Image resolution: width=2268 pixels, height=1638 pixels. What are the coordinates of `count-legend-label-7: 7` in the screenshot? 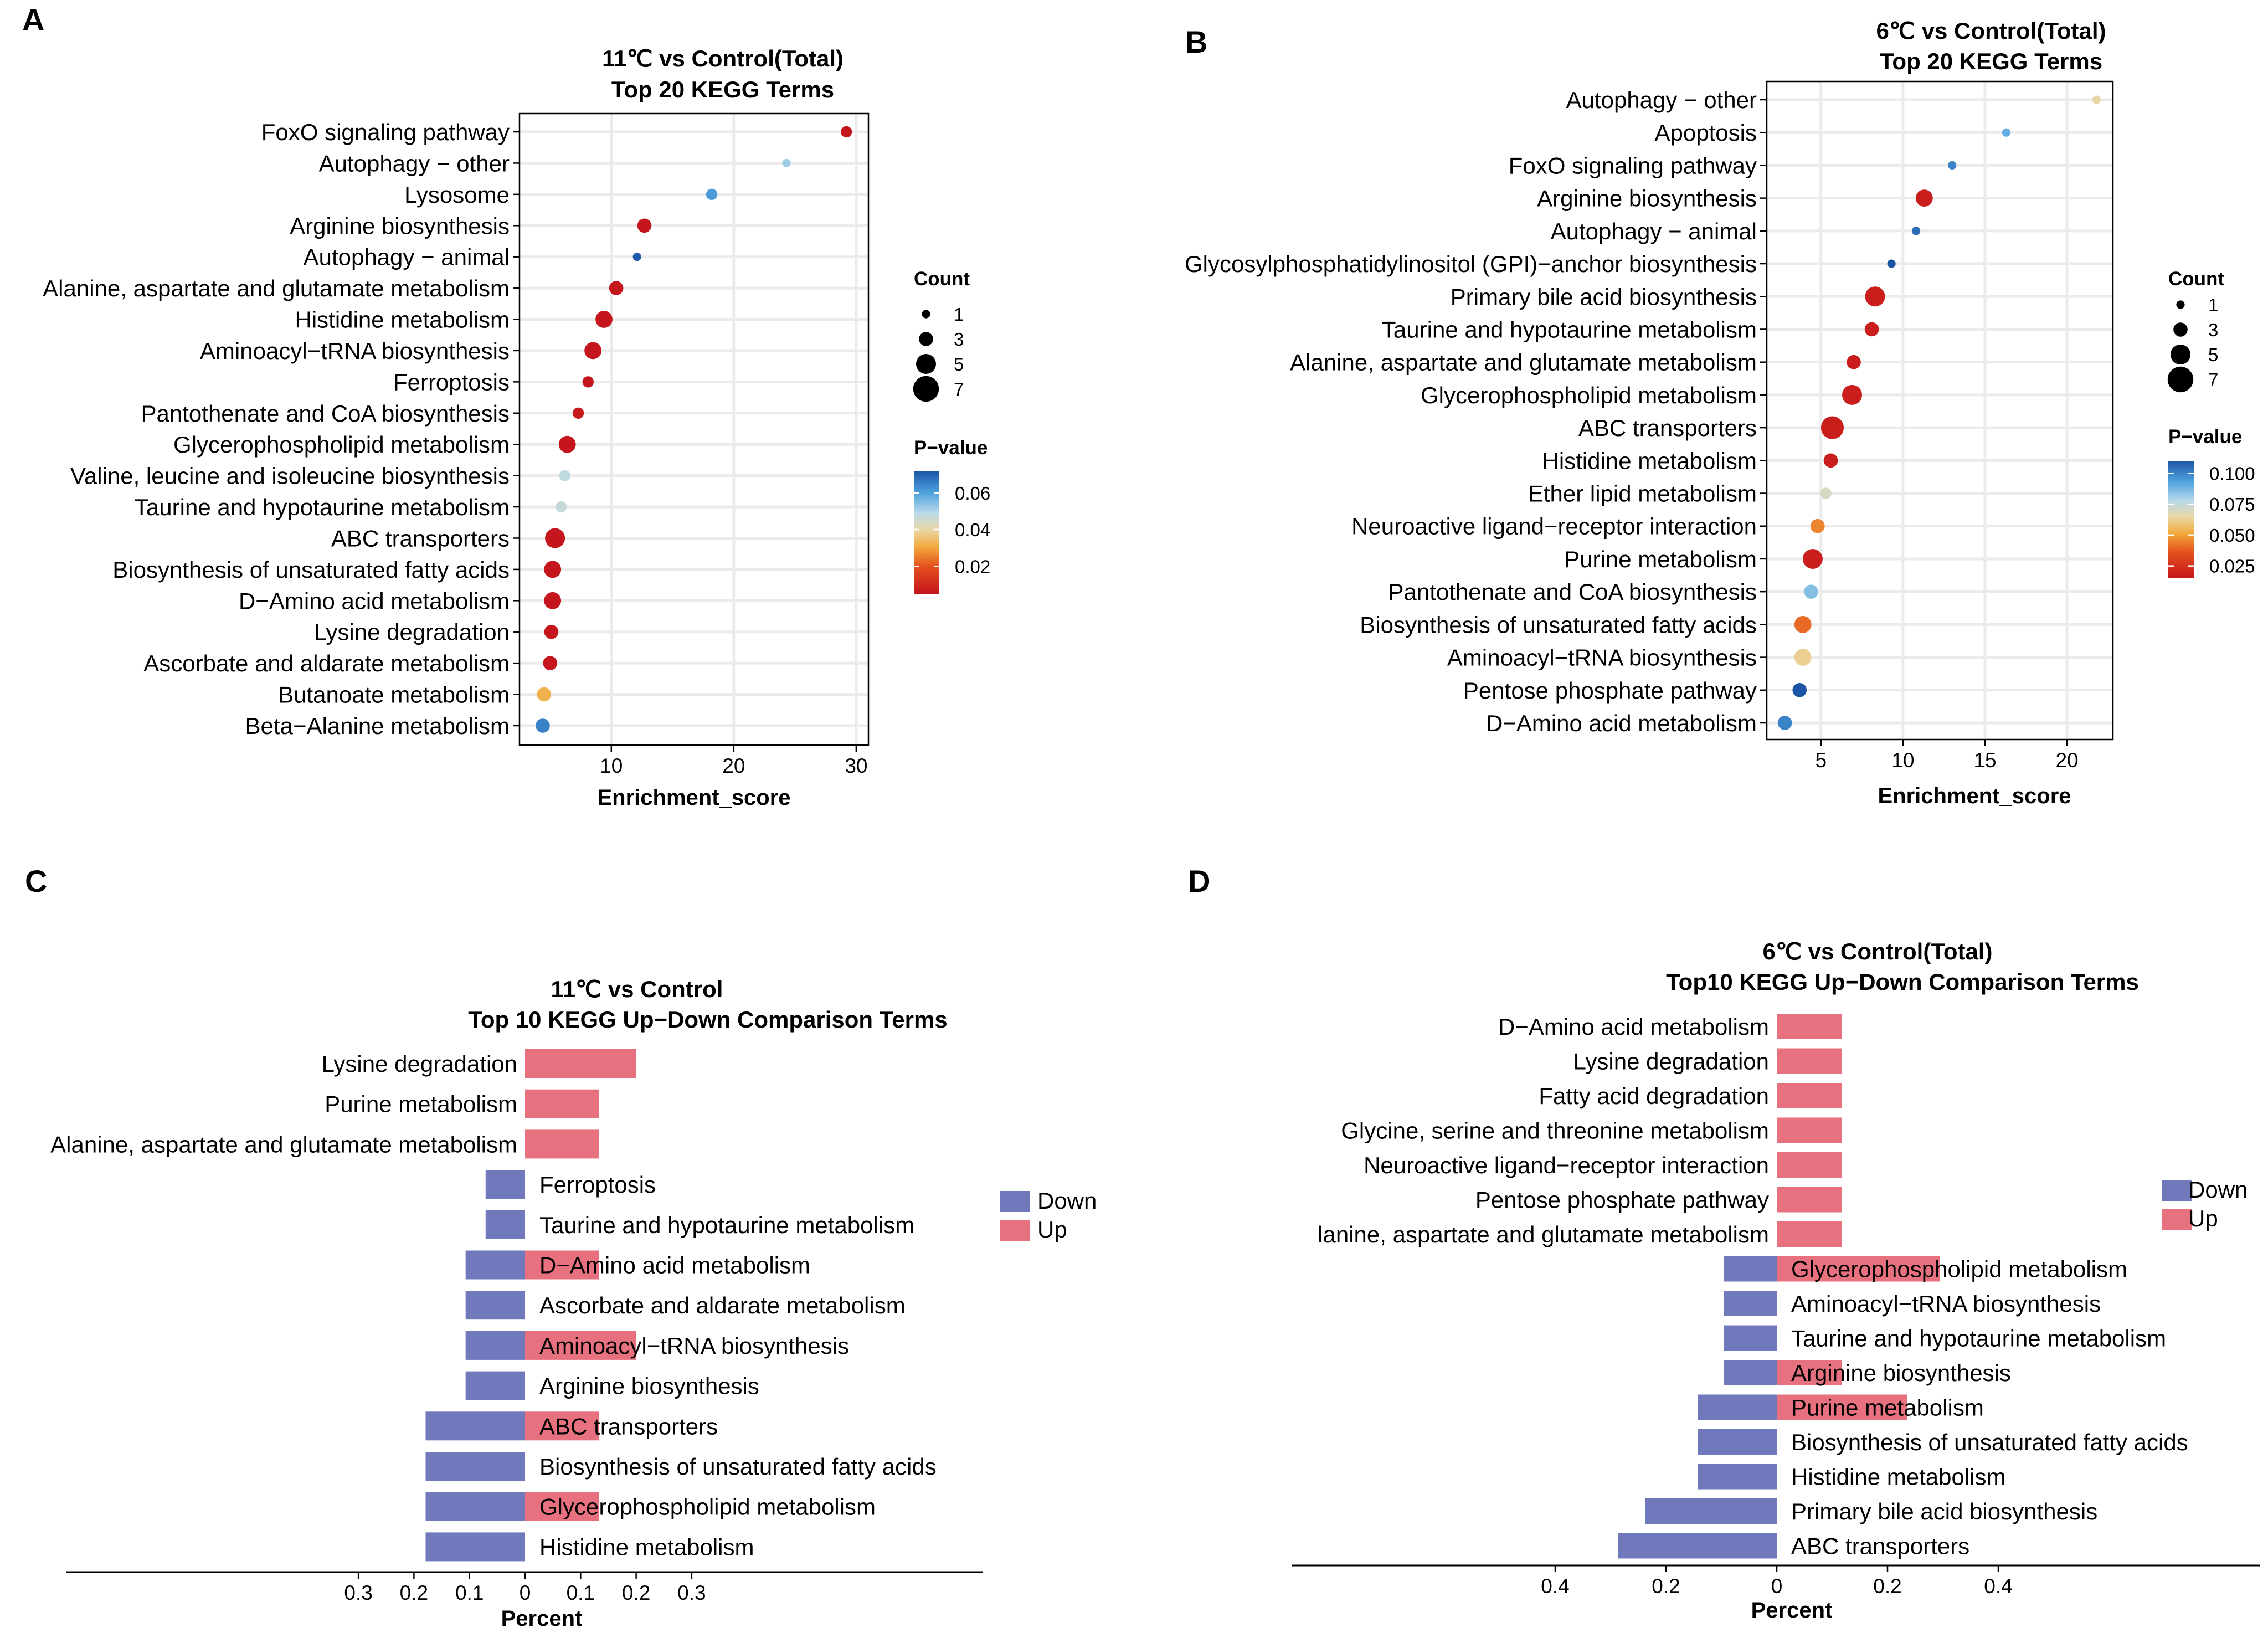 It's located at (2213, 380).